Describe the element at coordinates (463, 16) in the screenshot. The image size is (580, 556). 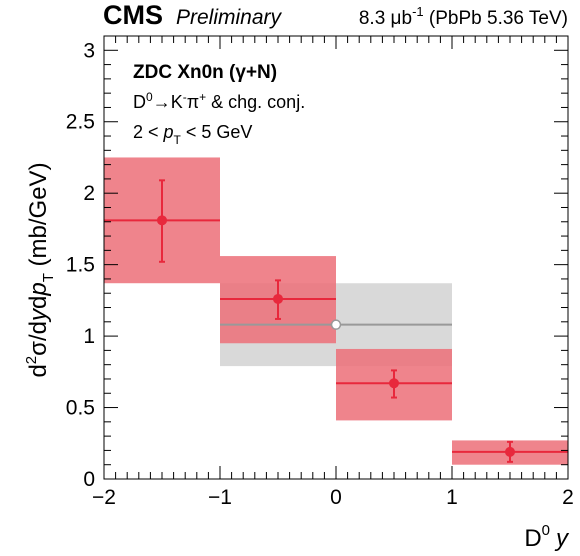
I see `luminosity-label: 8.3 μb-1 (PbPb 5.36 TeV)` at that location.